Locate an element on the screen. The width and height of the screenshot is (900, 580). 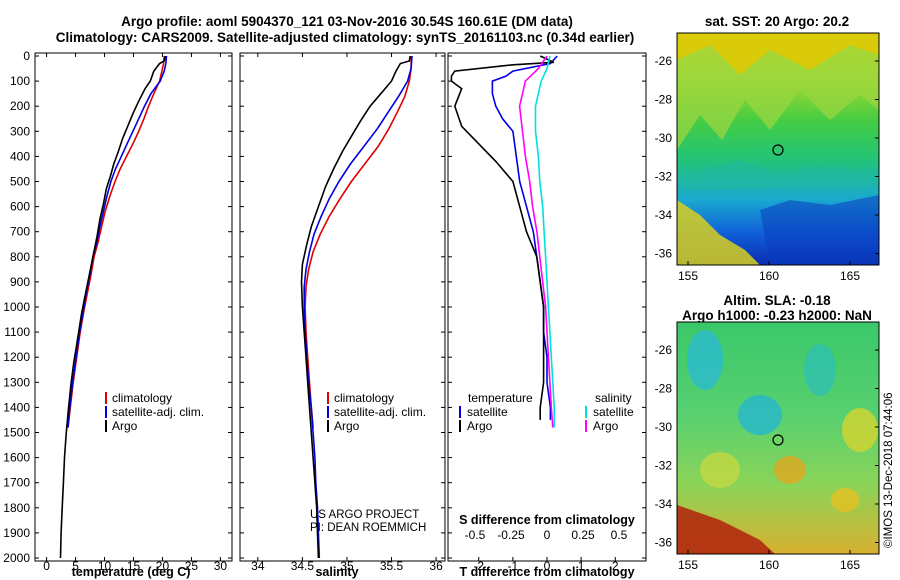
s-difference-axis-ticks: -0.5 -0.25 0 0.25 0.5 is located at coordinates (546, 535).